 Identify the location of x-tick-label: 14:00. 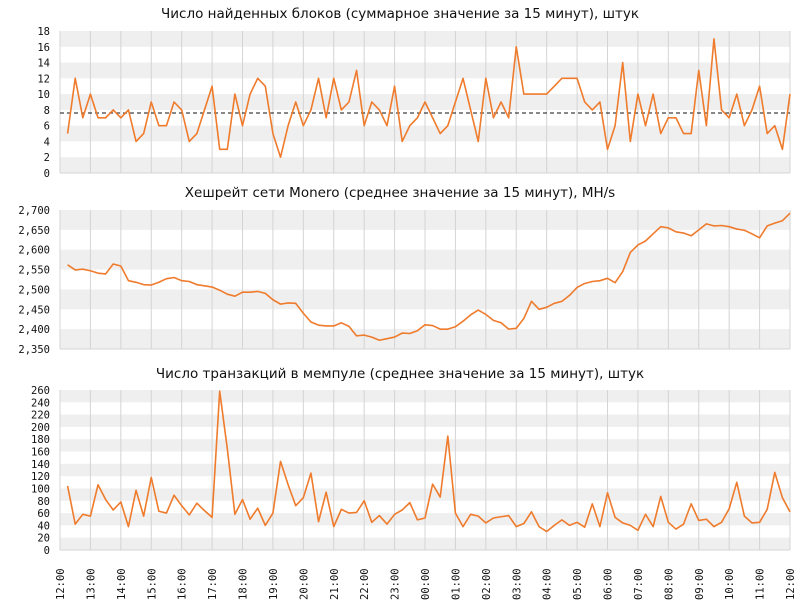
(122, 584).